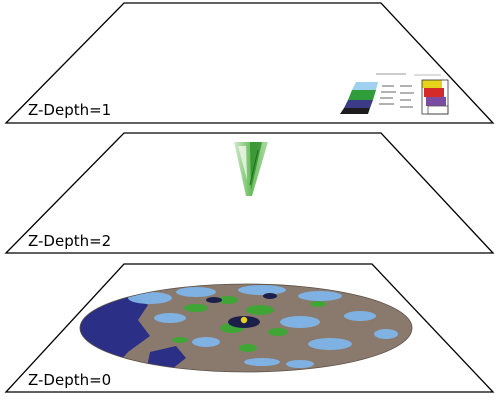  I want to click on legend-swatch-white, so click(438, 110).